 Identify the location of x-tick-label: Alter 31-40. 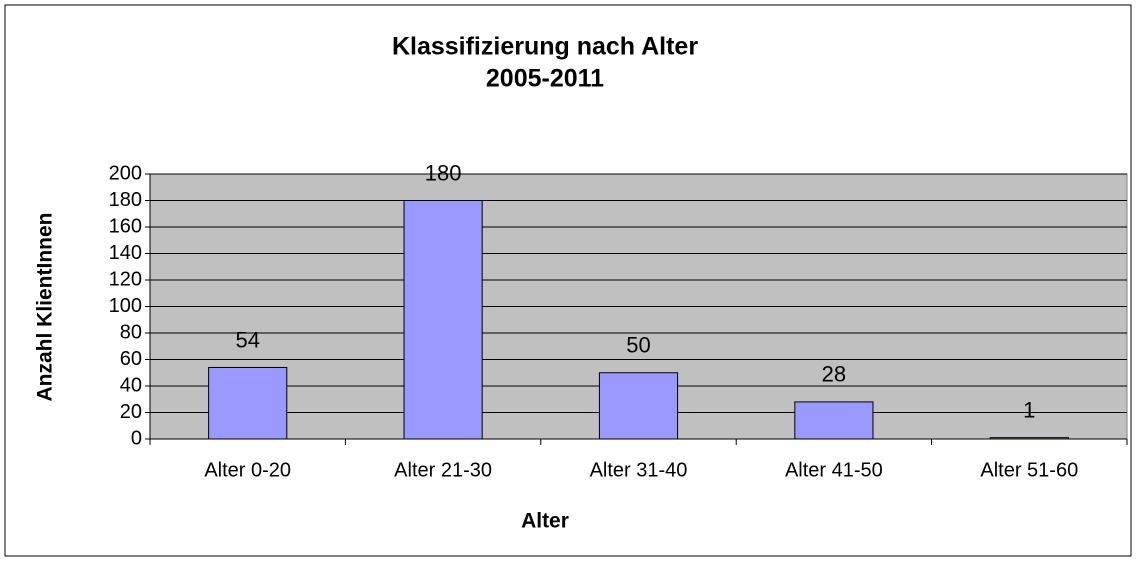
(639, 470).